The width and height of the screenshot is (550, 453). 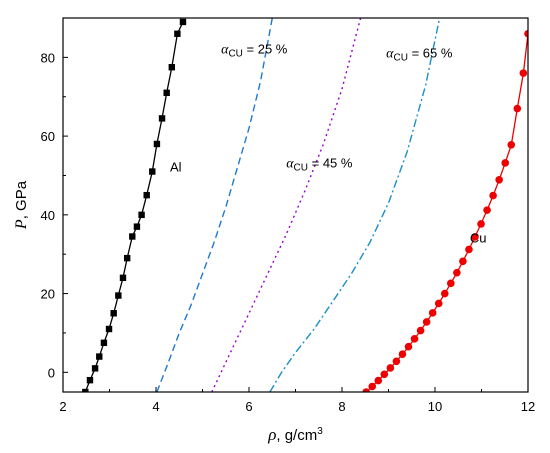 What do you see at coordinates (419, 54) in the screenshot?
I see `series-annotation: αCU = 65 %` at bounding box center [419, 54].